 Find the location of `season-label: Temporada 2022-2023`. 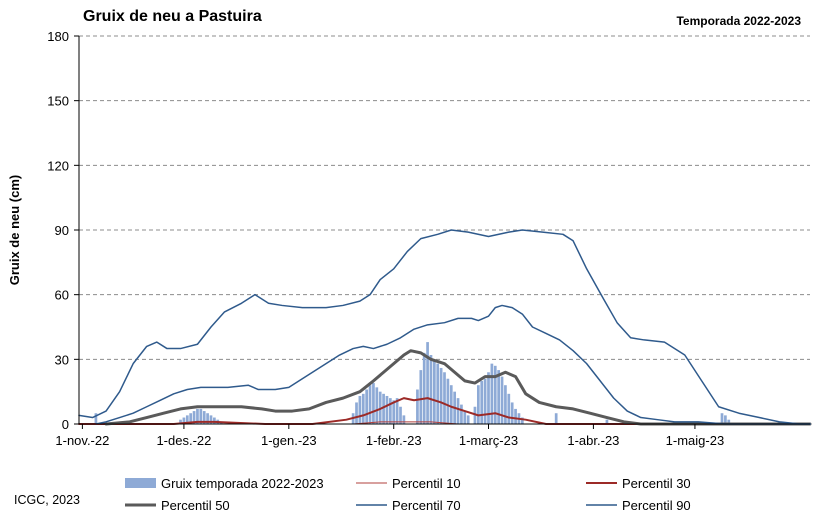

season-label: Temporada 2022-2023 is located at coordinates (738, 21).